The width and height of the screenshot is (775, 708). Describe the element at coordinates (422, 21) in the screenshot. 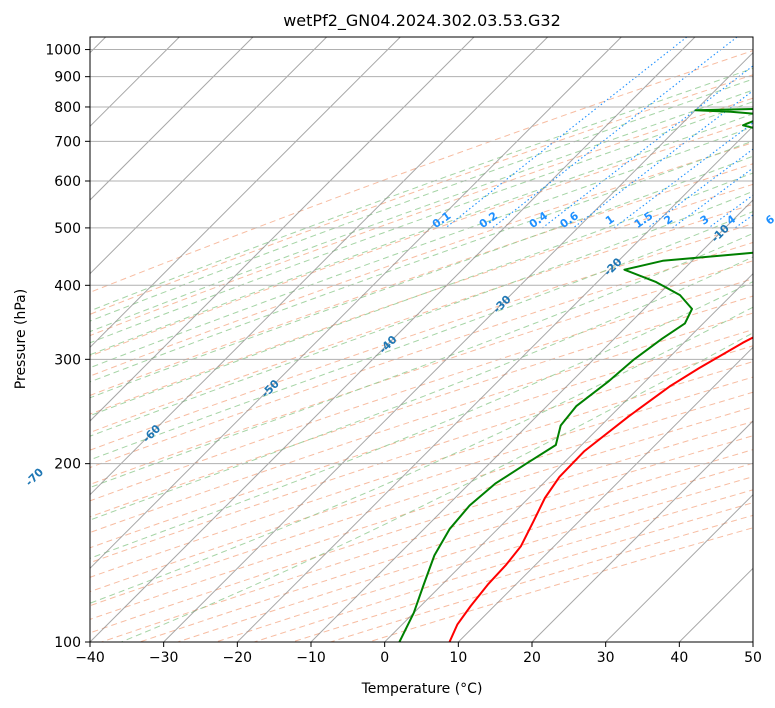

I see `chart-title: wetPf2_GN04.2024.302.03.53.G32` at that location.